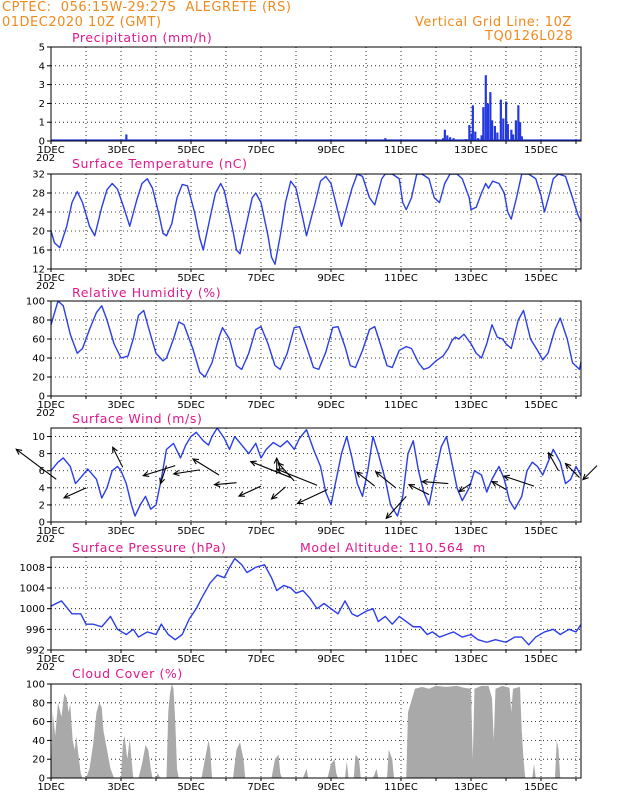 This screenshot has height=800, width=618. What do you see at coordinates (38, 722) in the screenshot?
I see `cloud-ytick-label: 60` at bounding box center [38, 722].